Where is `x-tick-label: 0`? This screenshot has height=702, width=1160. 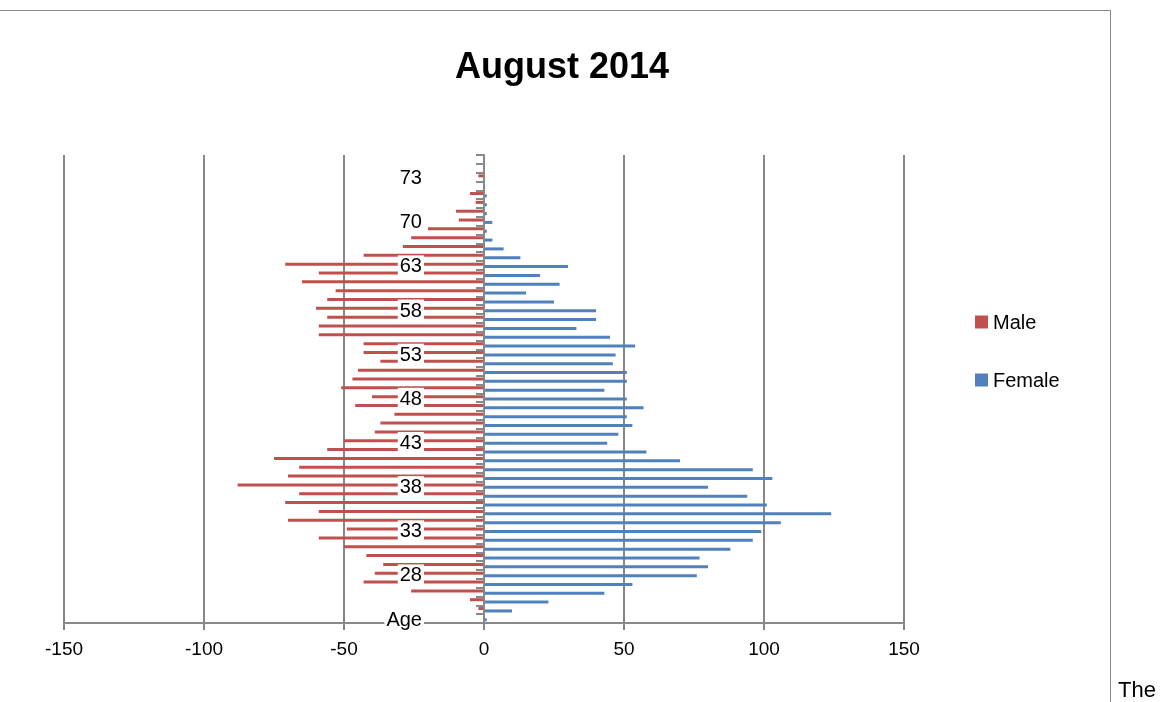
x-tick-label: 0 is located at coordinates (484, 648).